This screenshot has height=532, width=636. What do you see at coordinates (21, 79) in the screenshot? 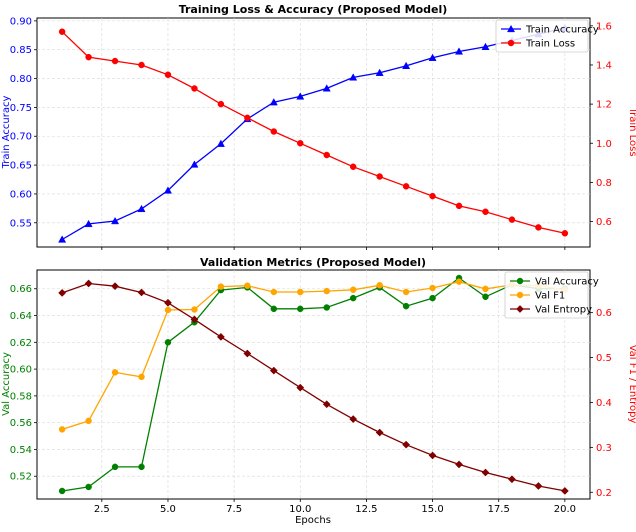
I see `y-tick-label-left: 0.80` at bounding box center [21, 79].